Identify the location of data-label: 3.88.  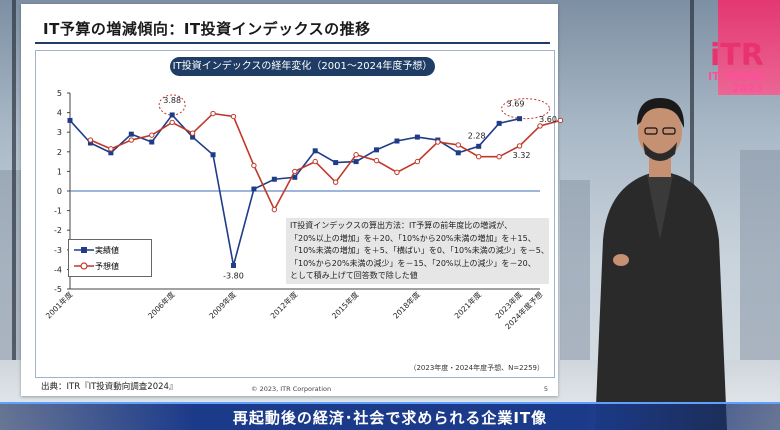
(172, 100).